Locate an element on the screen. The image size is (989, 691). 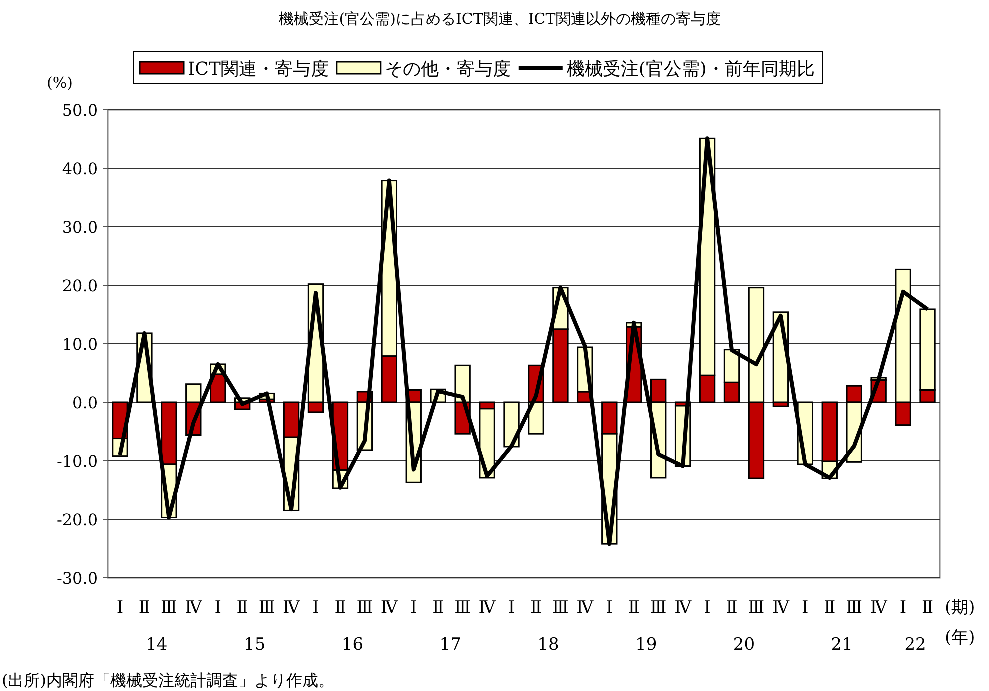
text: 16 is located at coordinates (353, 645).